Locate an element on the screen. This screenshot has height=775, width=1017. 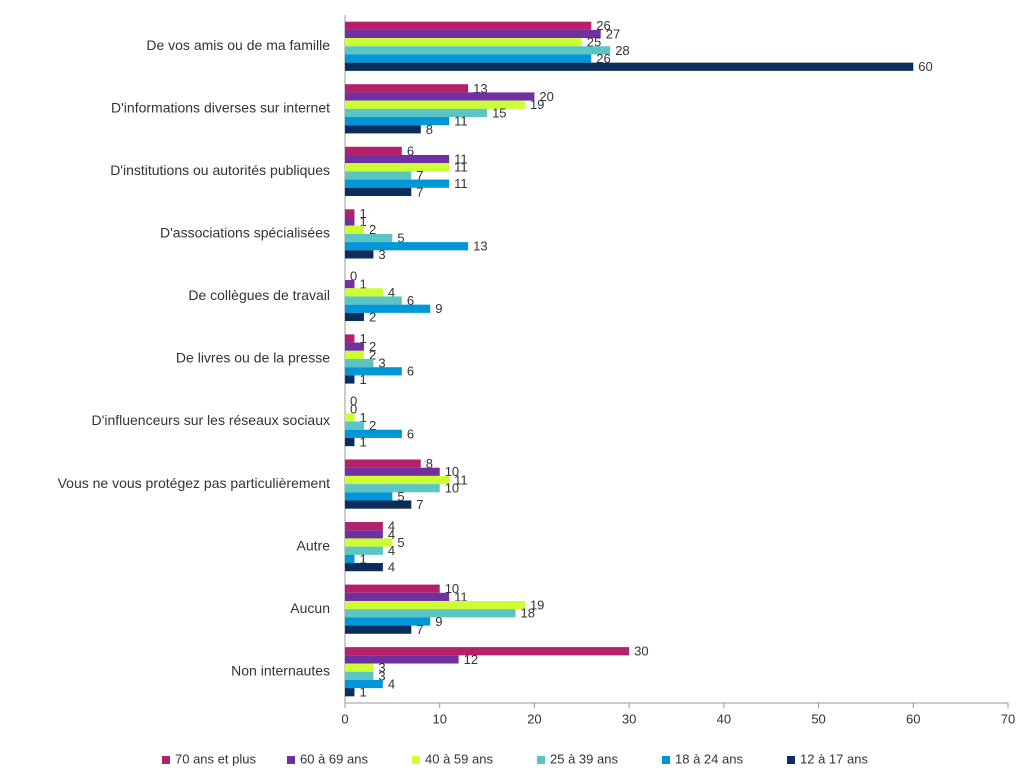
legend-label: 12 à 17 ans is located at coordinates (834, 758).